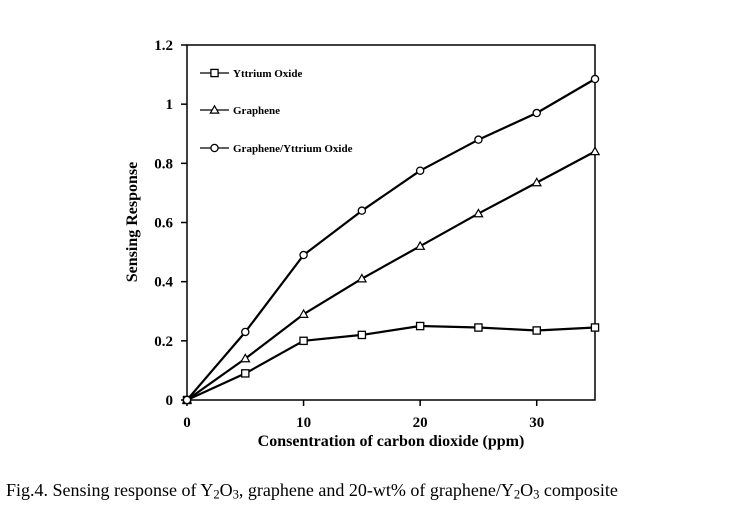 This screenshot has width=730, height=523. I want to click on x-tick-label: 10, so click(303, 423).